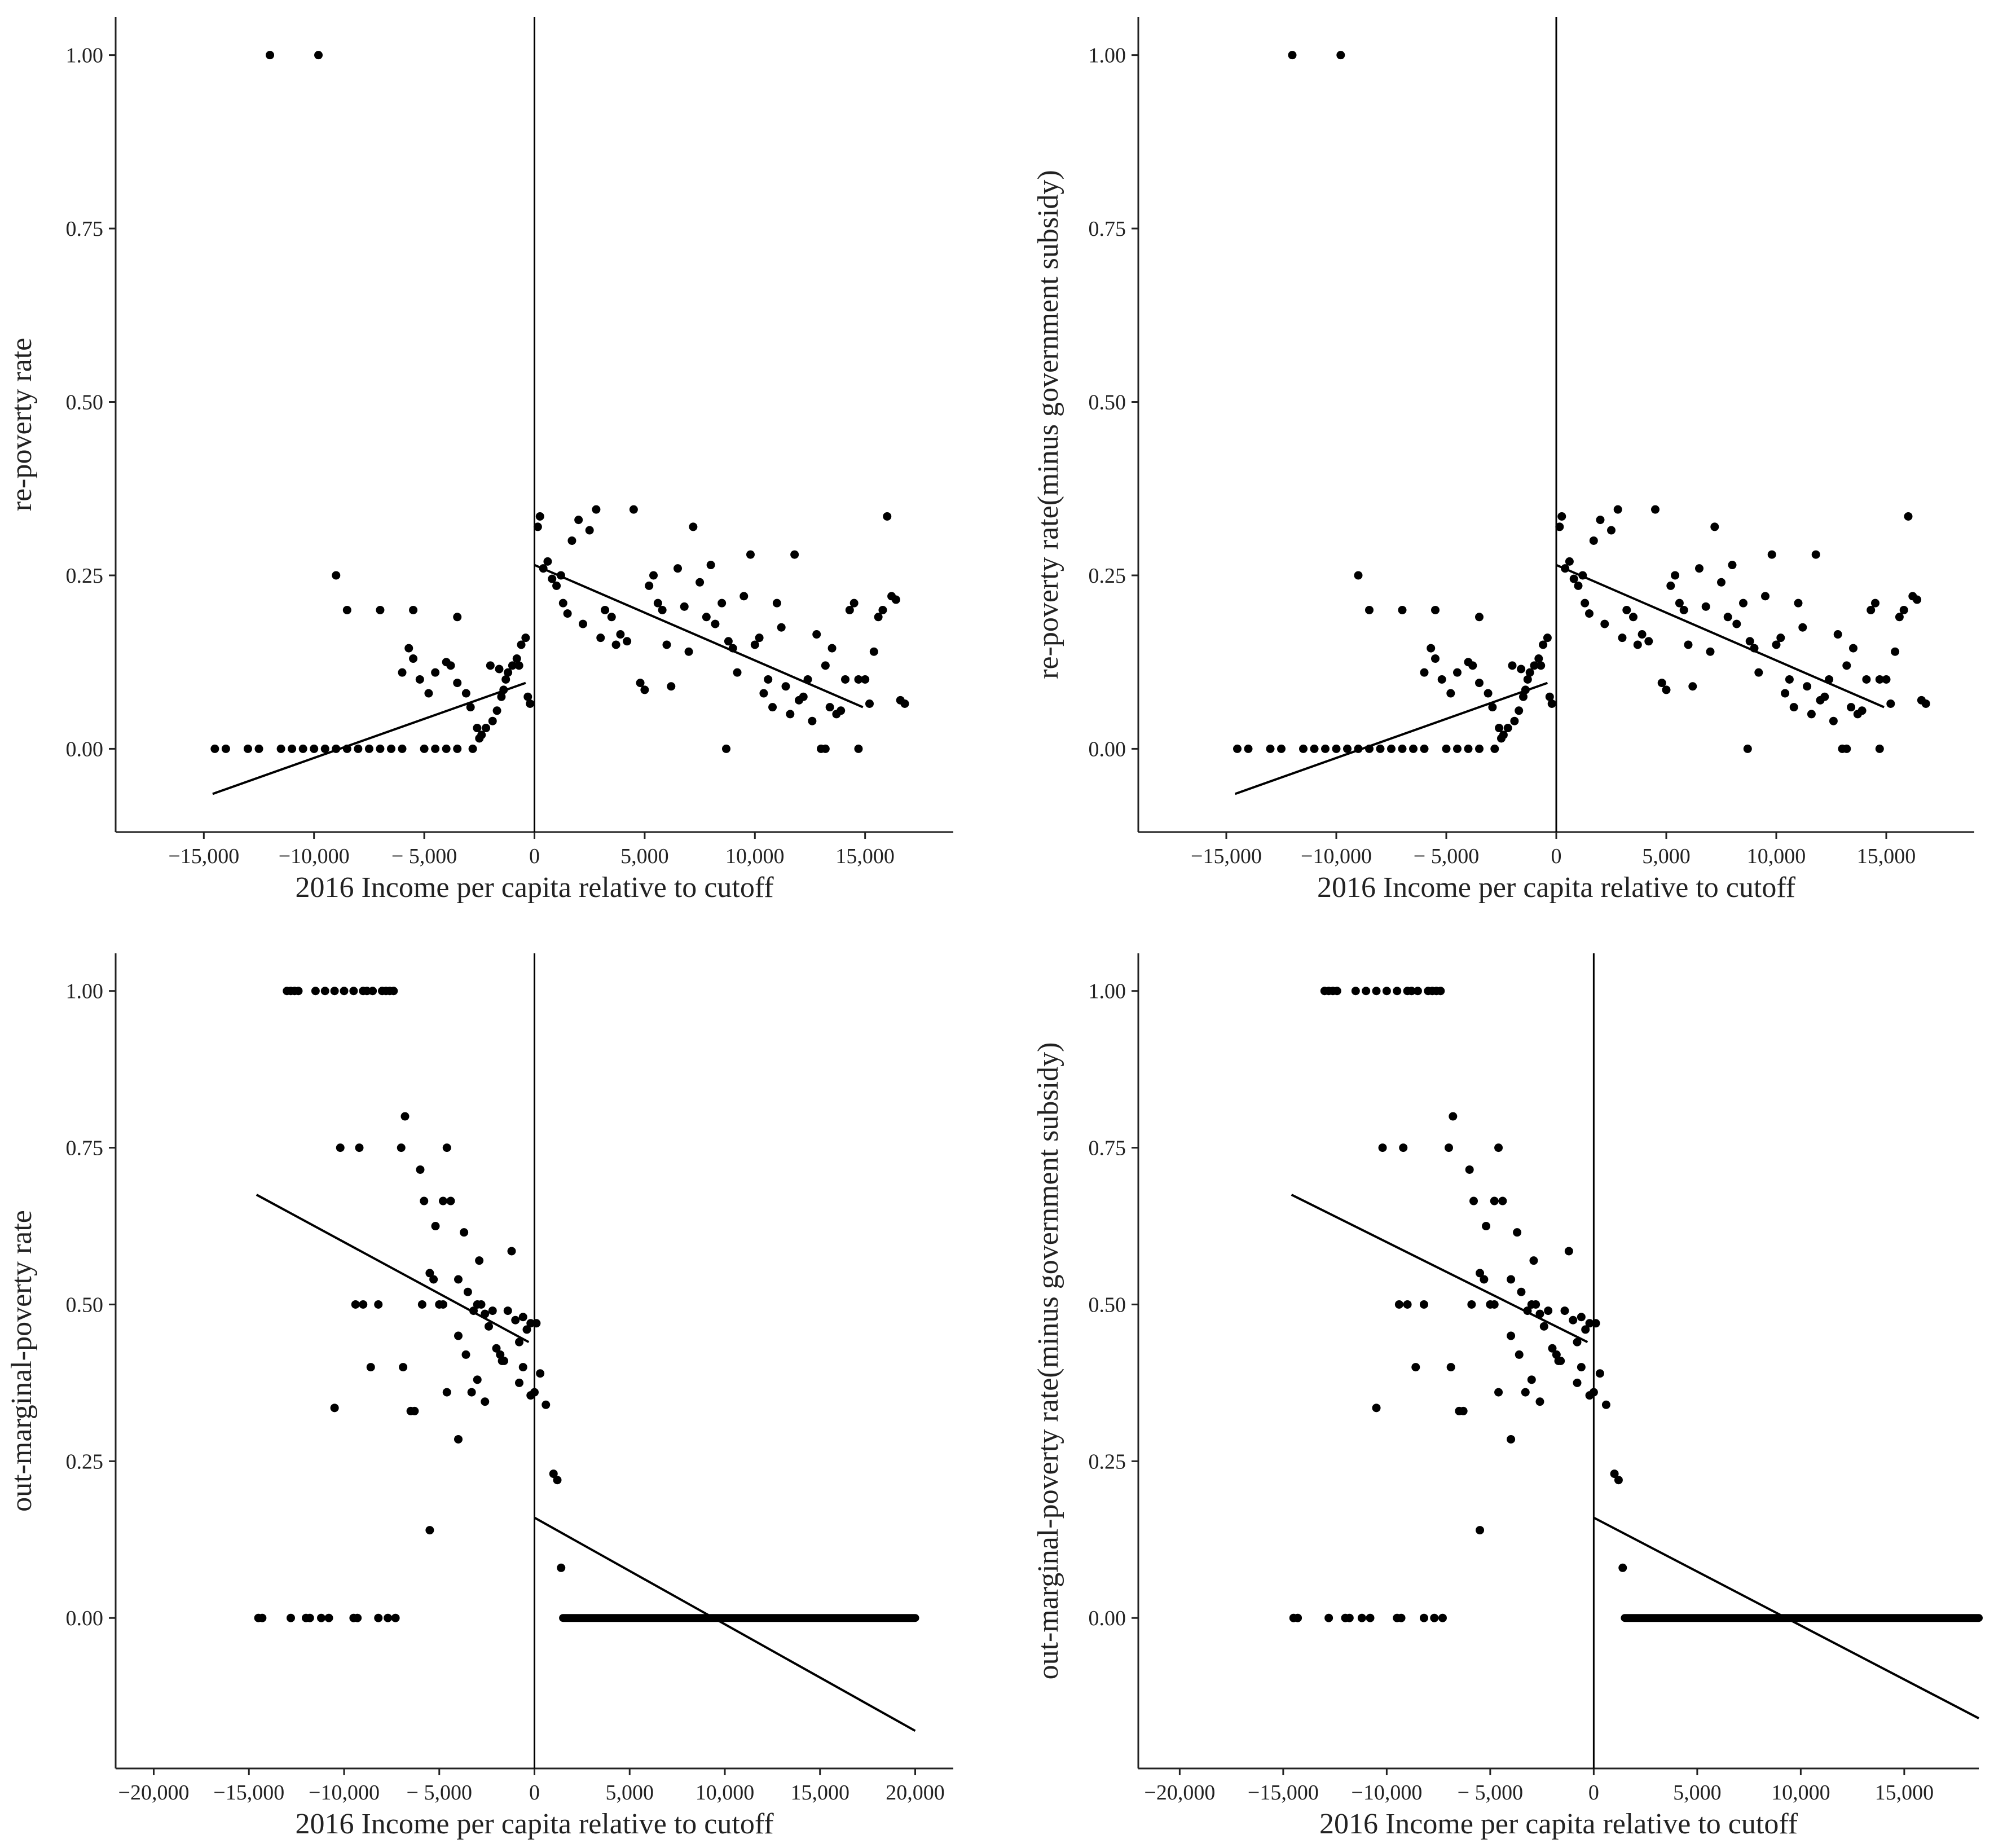 The width and height of the screenshot is (1994, 1848). Describe the element at coordinates (85, 1148) in the screenshot. I see `y-tick-label: 0.75` at that location.